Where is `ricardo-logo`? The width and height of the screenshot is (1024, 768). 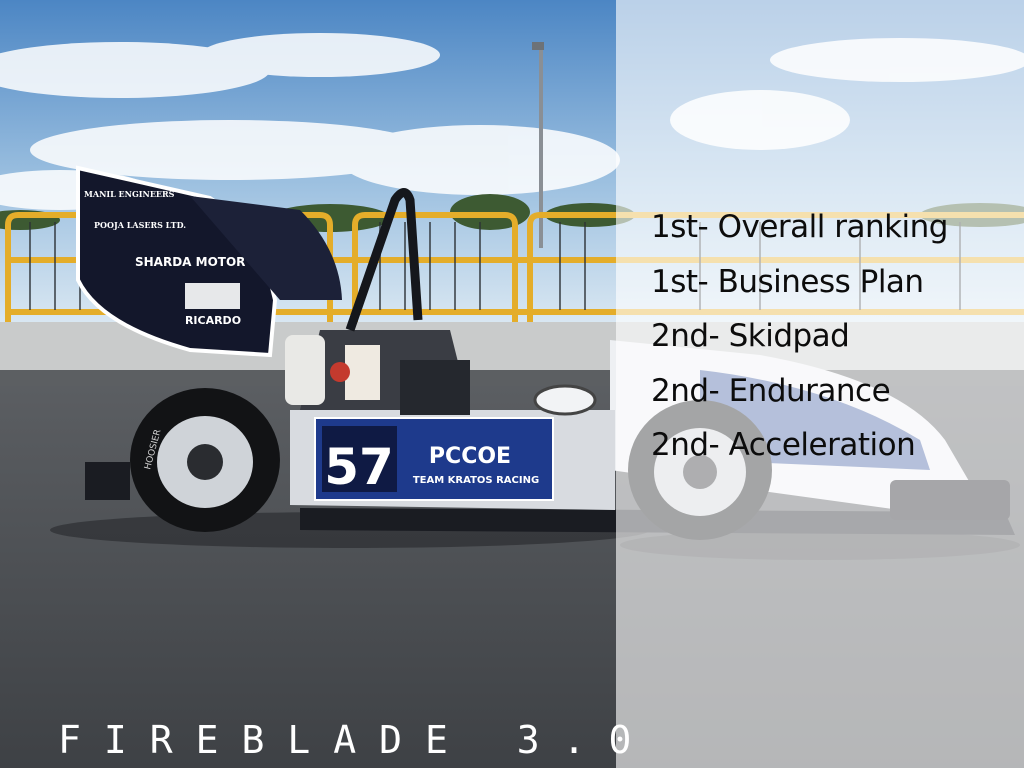
ricardo-logo is located at coordinates (212, 296).